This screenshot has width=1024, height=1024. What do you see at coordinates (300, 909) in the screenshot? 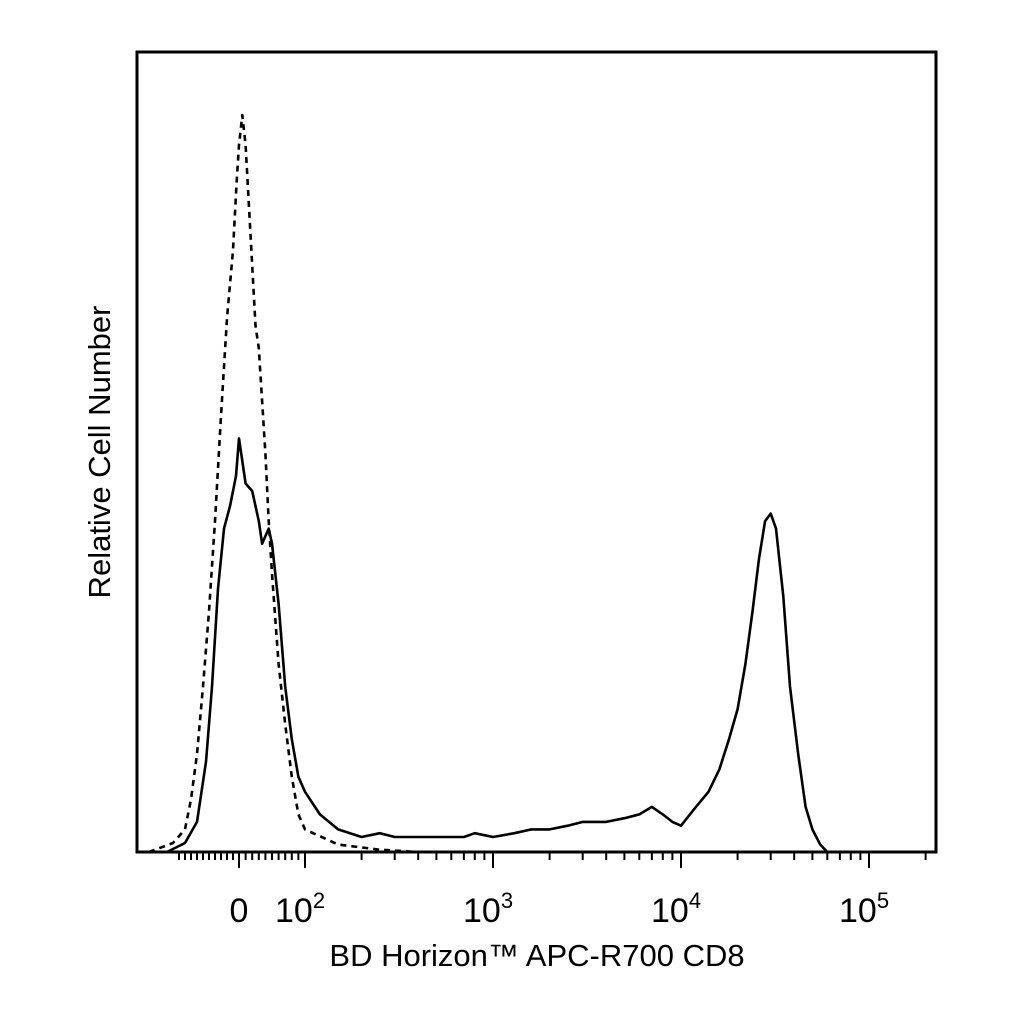
I see `x-tick-label: 10²` at bounding box center [300, 909].